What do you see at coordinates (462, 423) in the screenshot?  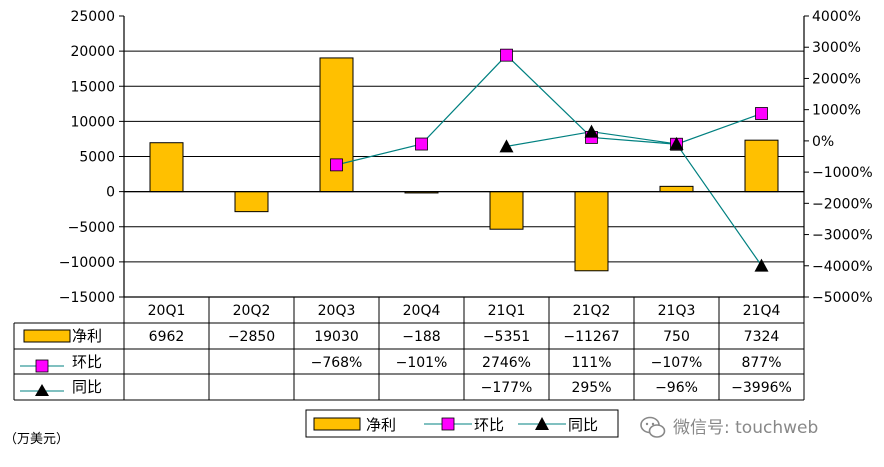 I see `legend: 净利 环比 同比` at bounding box center [462, 423].